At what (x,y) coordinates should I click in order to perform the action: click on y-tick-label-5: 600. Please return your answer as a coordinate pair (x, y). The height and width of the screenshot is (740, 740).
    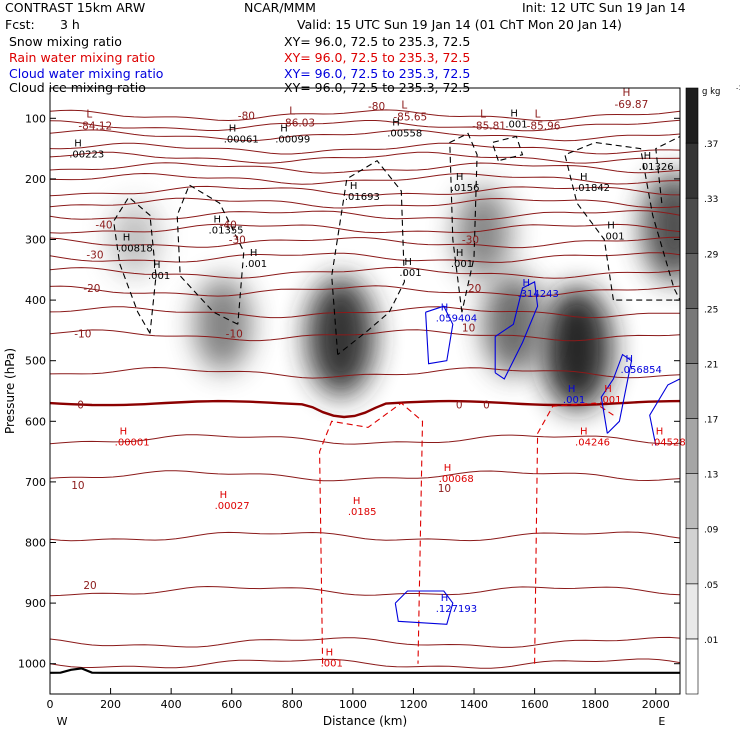
    Looking at the image, I should click on (35, 421).